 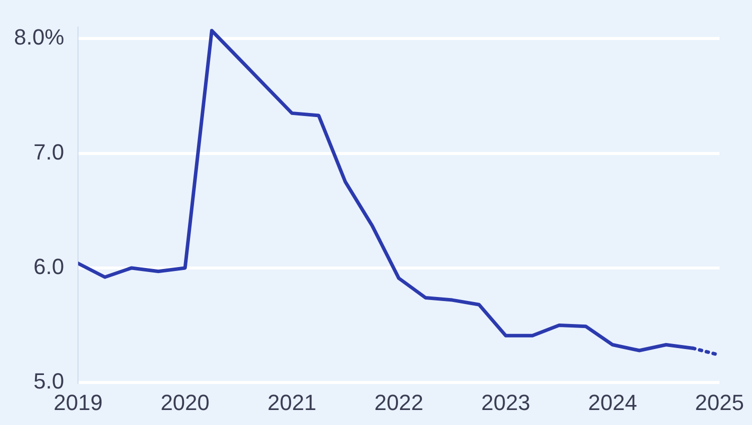 What do you see at coordinates (613, 402) in the screenshot?
I see `x-tick-label: 2024` at bounding box center [613, 402].